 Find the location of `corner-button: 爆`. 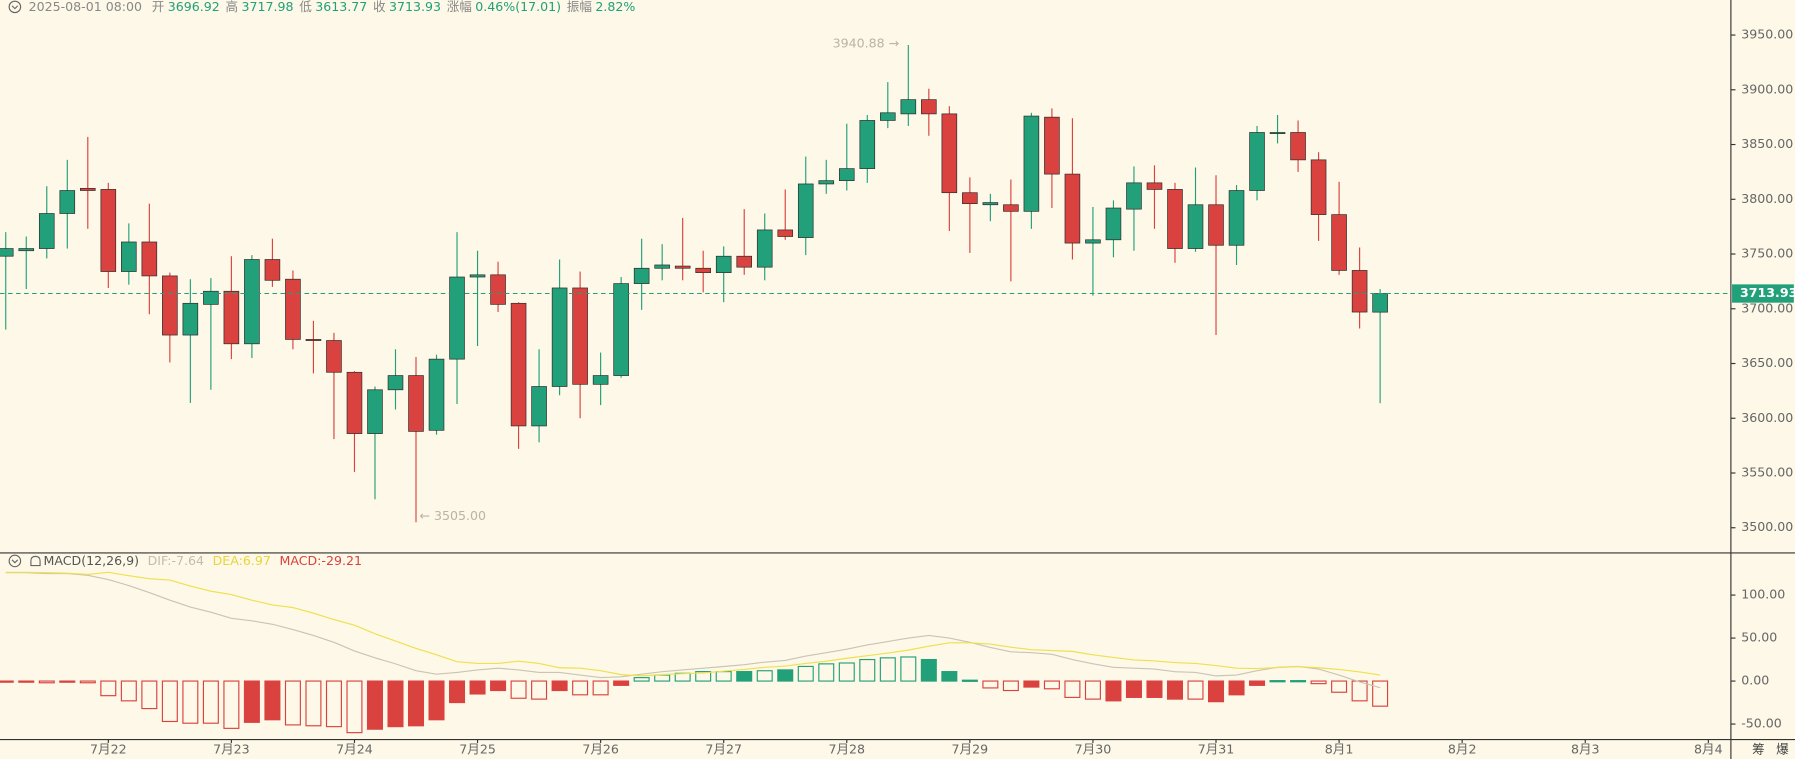

corner-button: 爆 is located at coordinates (1782, 748).